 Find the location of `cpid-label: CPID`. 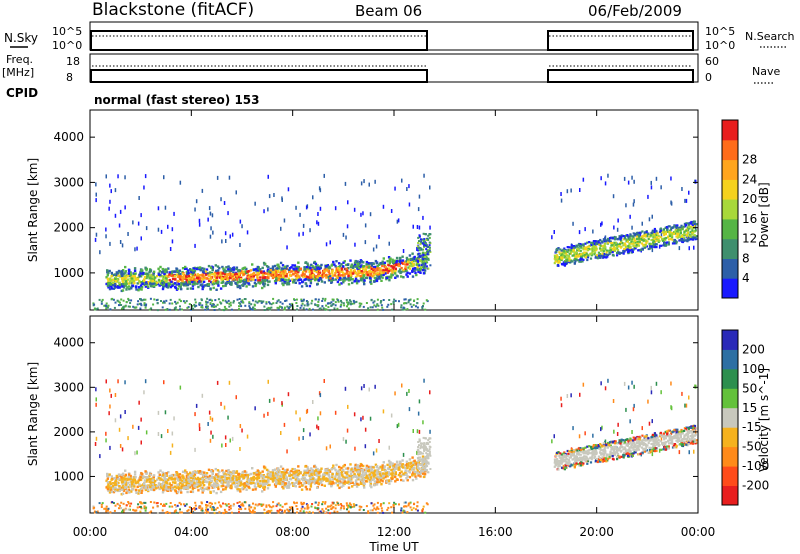

cpid-label: CPID is located at coordinates (22, 93).